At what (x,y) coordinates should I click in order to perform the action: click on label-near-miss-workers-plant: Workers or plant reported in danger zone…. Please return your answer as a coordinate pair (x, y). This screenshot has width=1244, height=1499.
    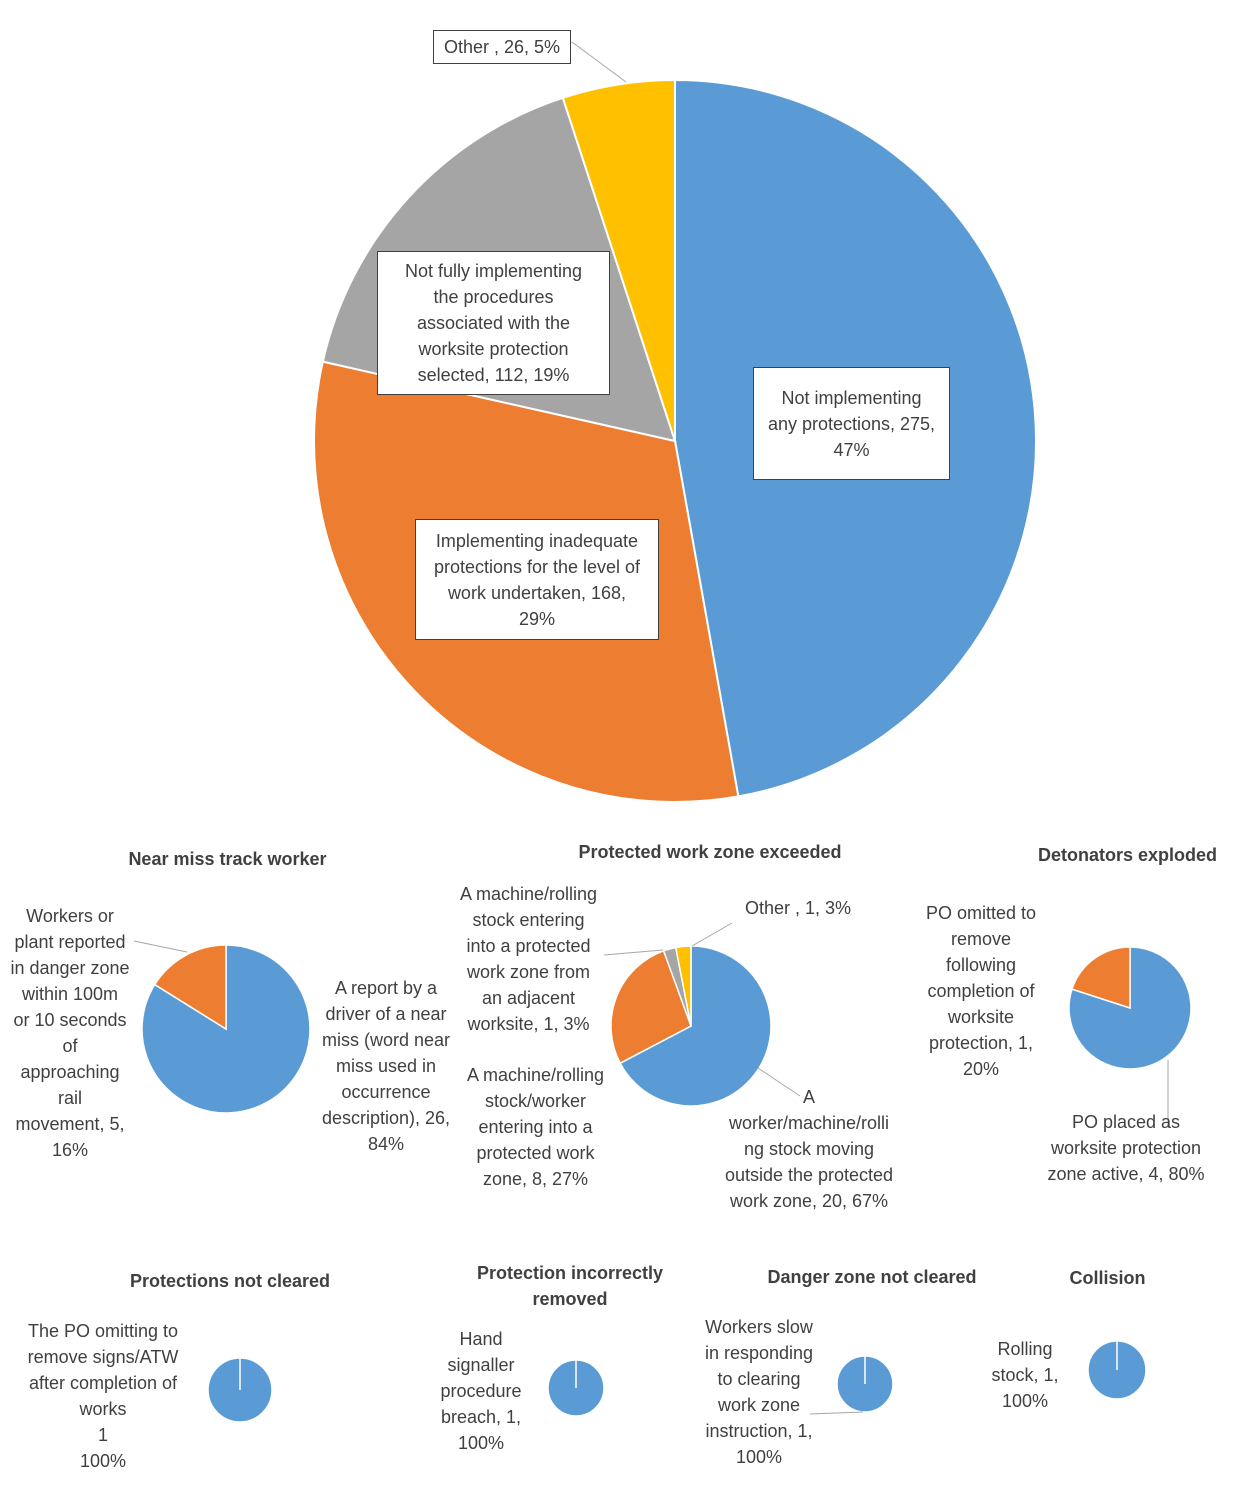
    Looking at the image, I should click on (70, 1033).